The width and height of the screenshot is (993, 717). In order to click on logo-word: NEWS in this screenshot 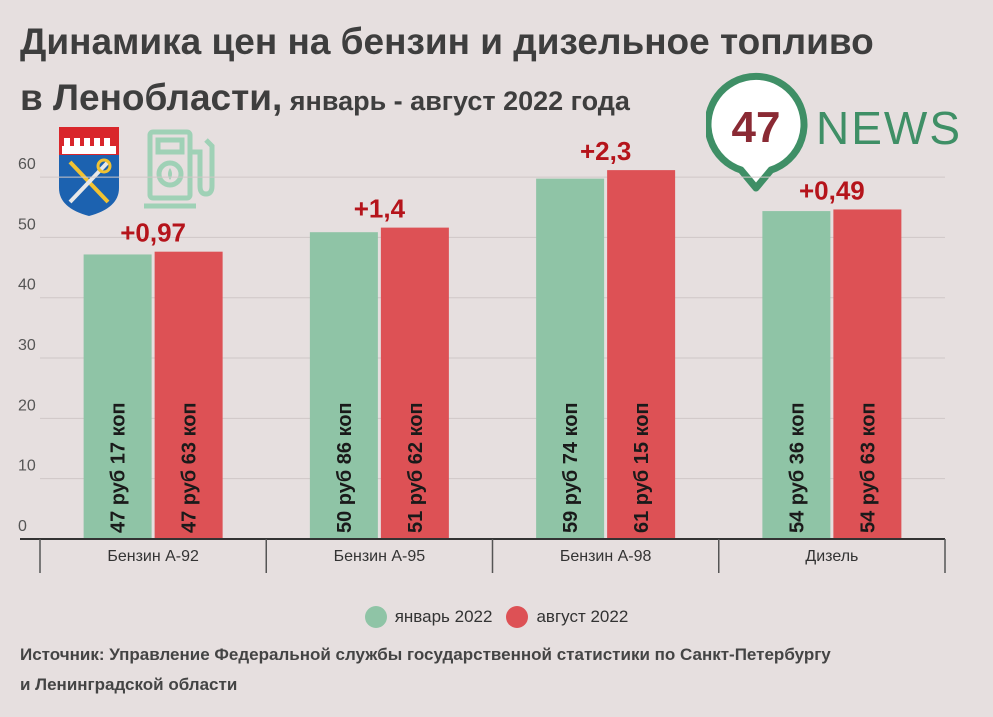, I will do `click(889, 128)`.